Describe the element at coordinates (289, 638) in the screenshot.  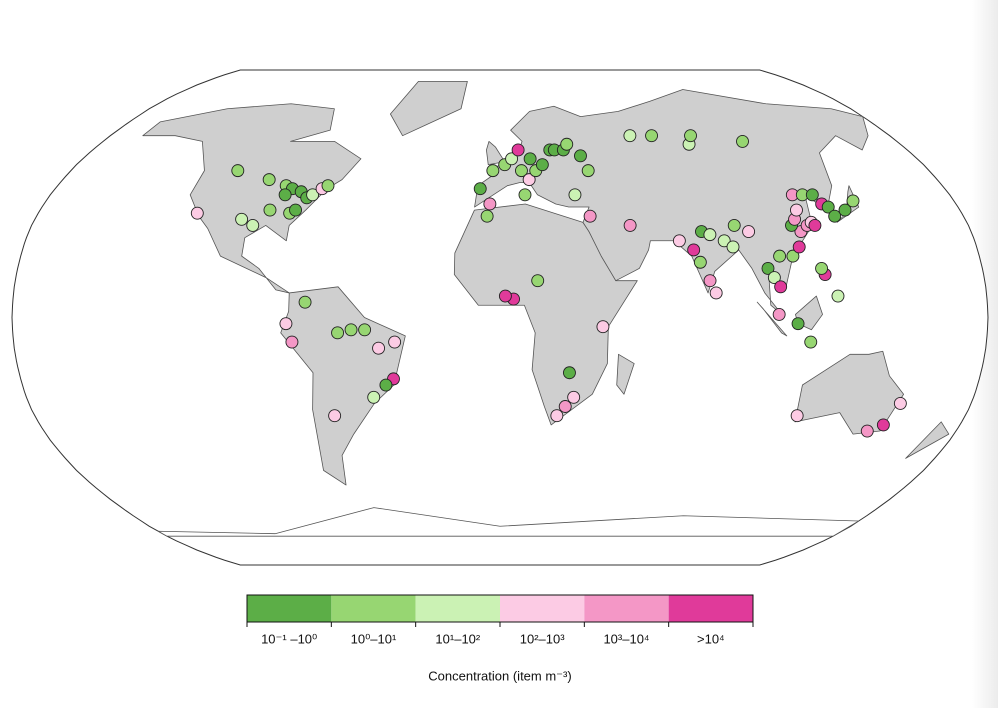
I see `legend-label: 10⁻¹ –10⁰` at that location.